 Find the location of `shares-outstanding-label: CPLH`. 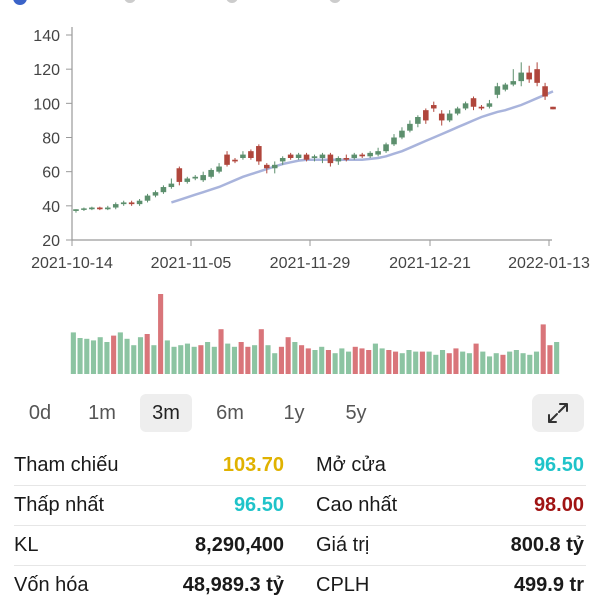

shares-outstanding-label: CPLH is located at coordinates (343, 585).